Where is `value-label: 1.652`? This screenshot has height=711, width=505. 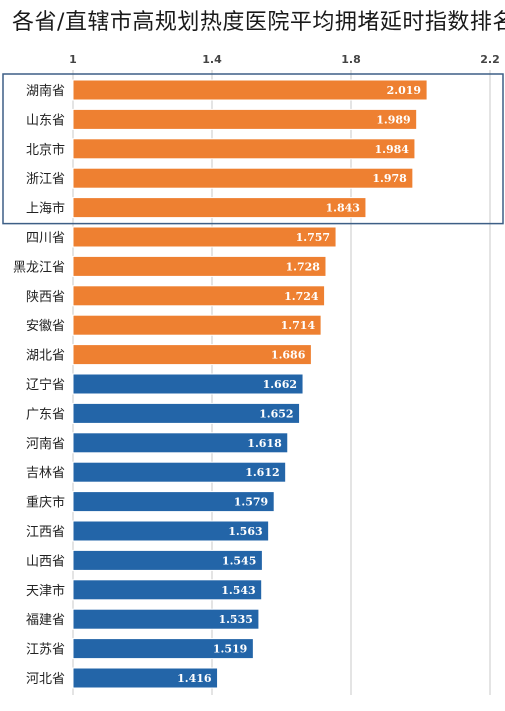 value-label: 1.652 is located at coordinates (276, 413).